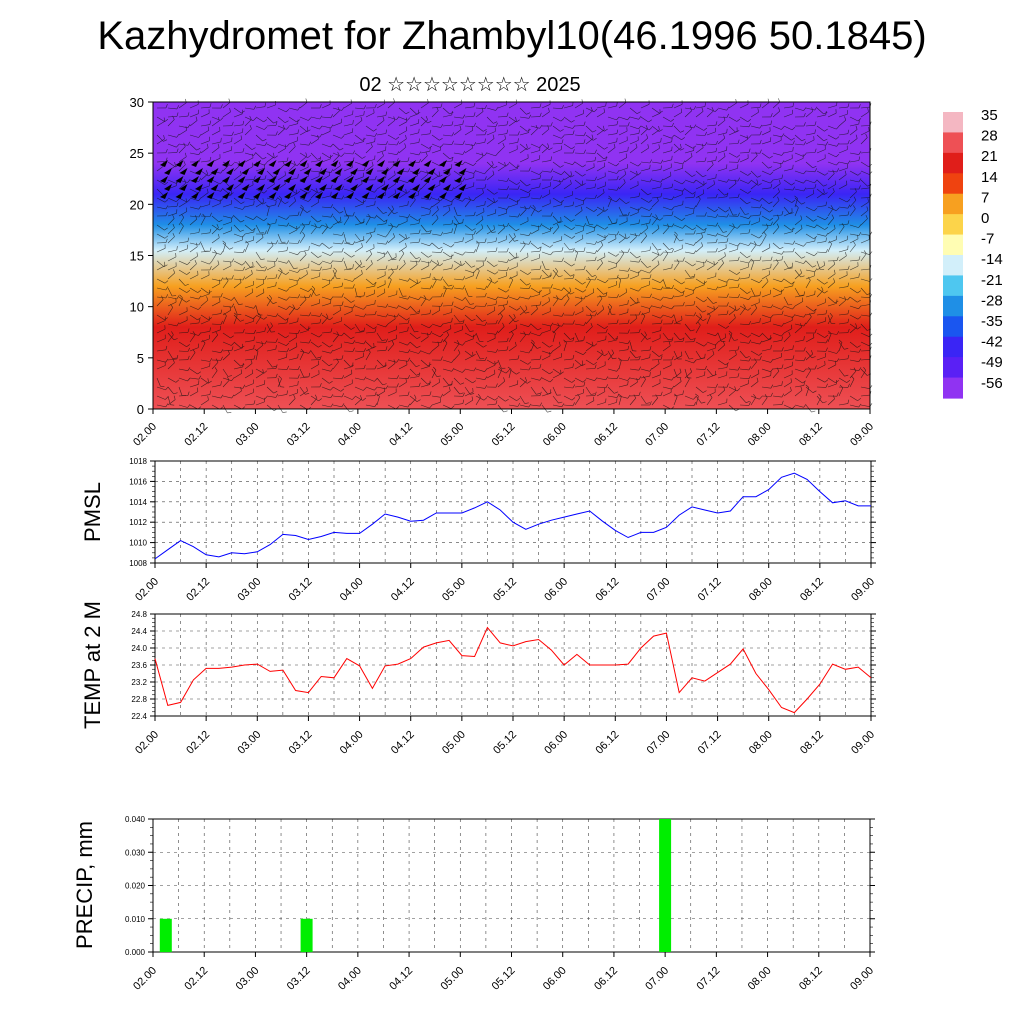 The image size is (1024, 1024). What do you see at coordinates (165, 935) in the screenshot?
I see `precip-bar` at bounding box center [165, 935].